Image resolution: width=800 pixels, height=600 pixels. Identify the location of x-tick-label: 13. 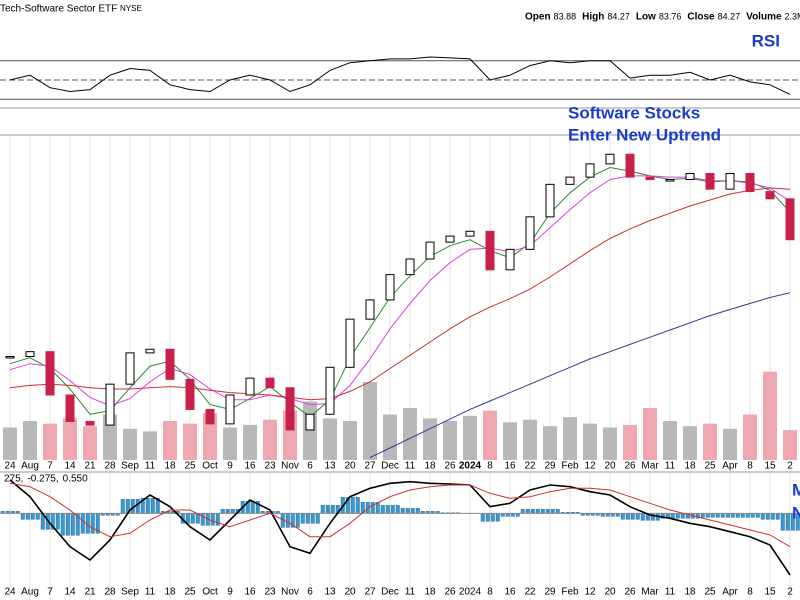
(330, 466).